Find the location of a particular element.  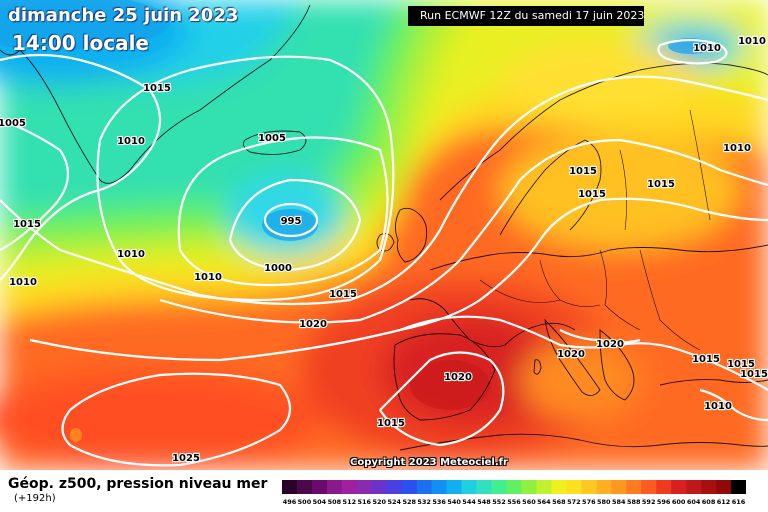

scale-tick-label: 552 is located at coordinates (499, 502).